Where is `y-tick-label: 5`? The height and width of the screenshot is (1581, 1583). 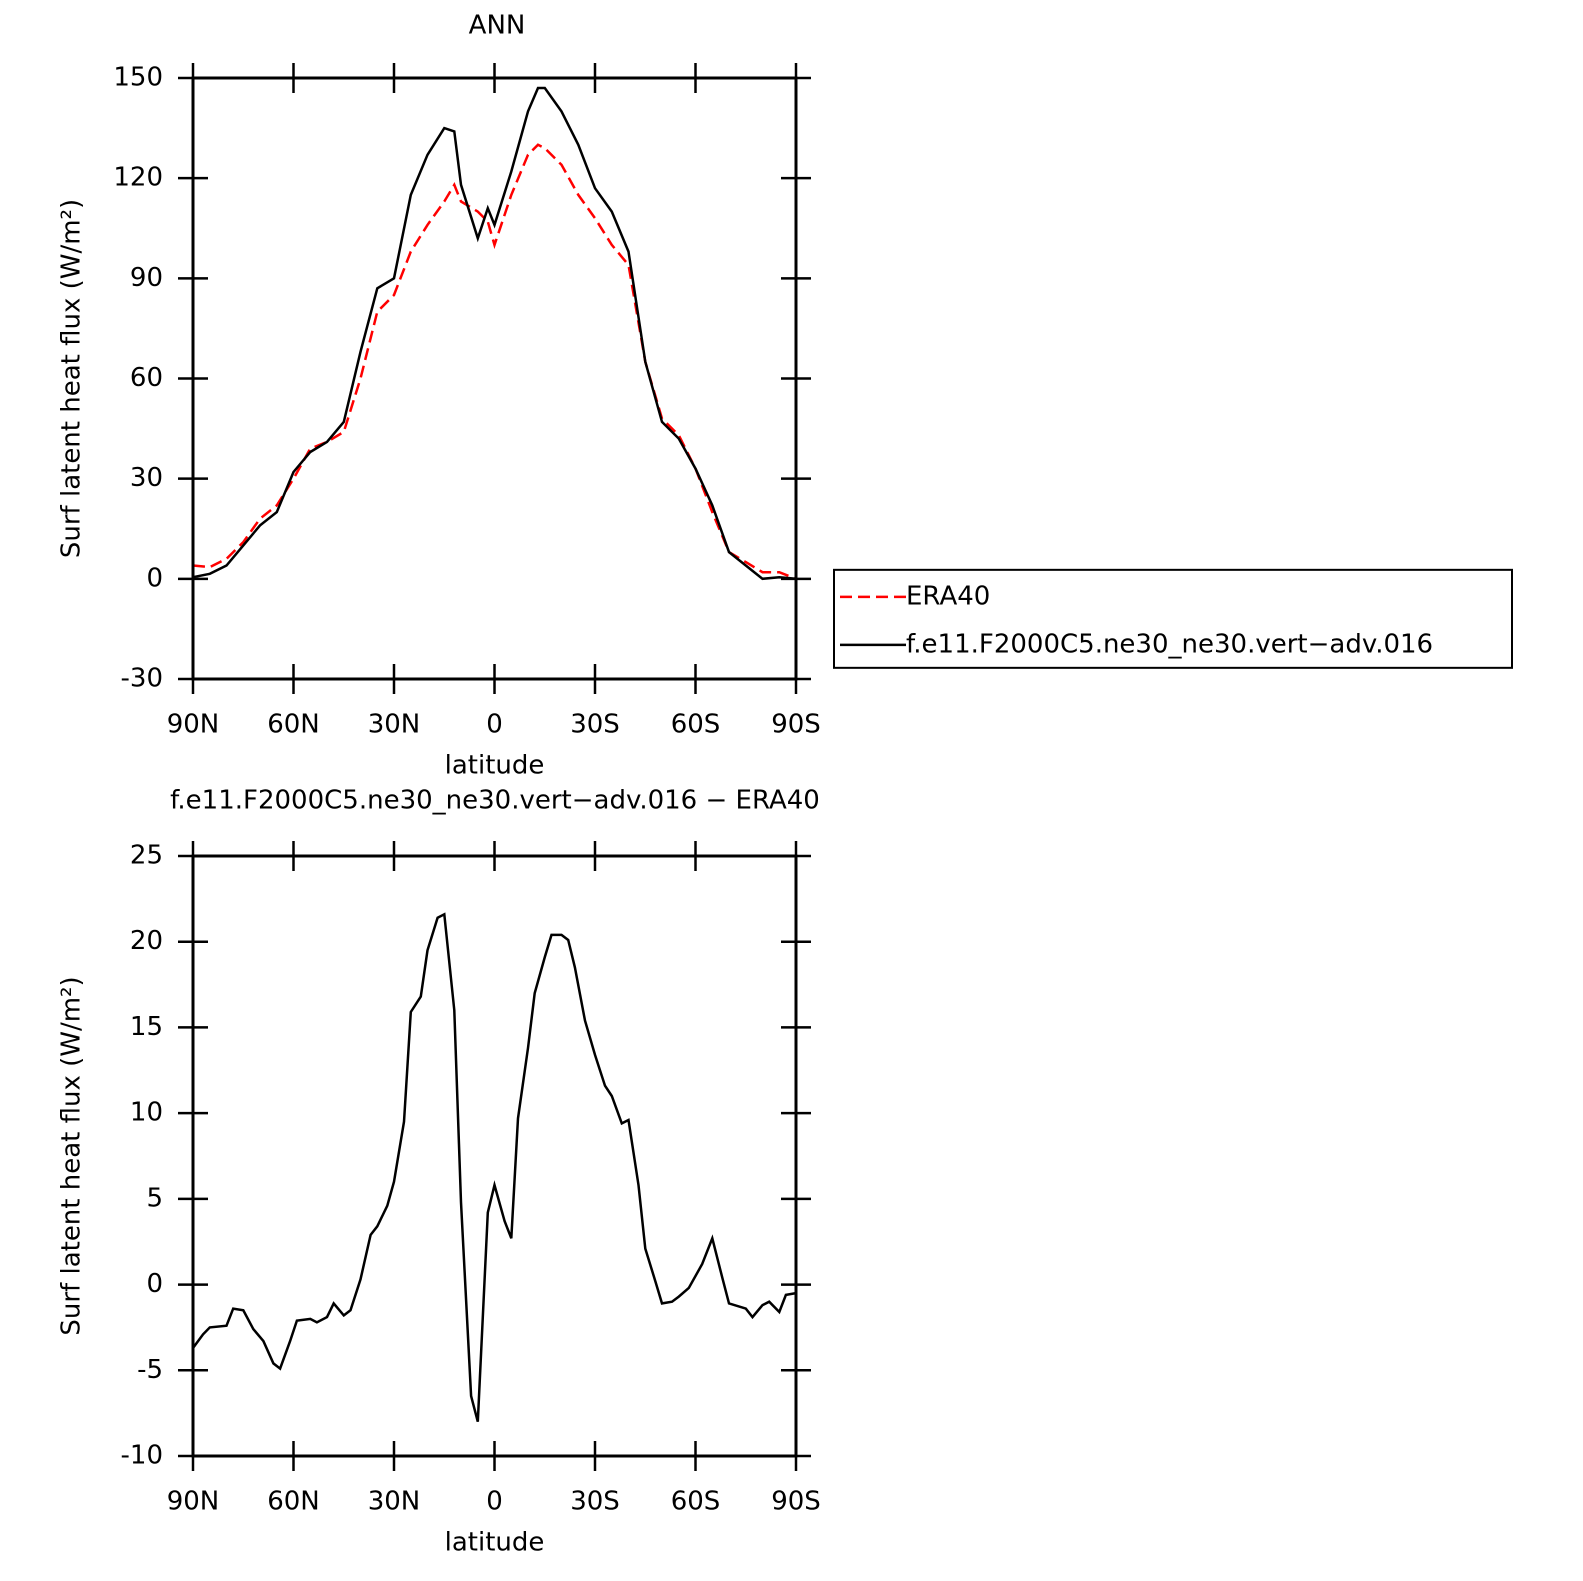 y-tick-label: 5 is located at coordinates (154, 1198).